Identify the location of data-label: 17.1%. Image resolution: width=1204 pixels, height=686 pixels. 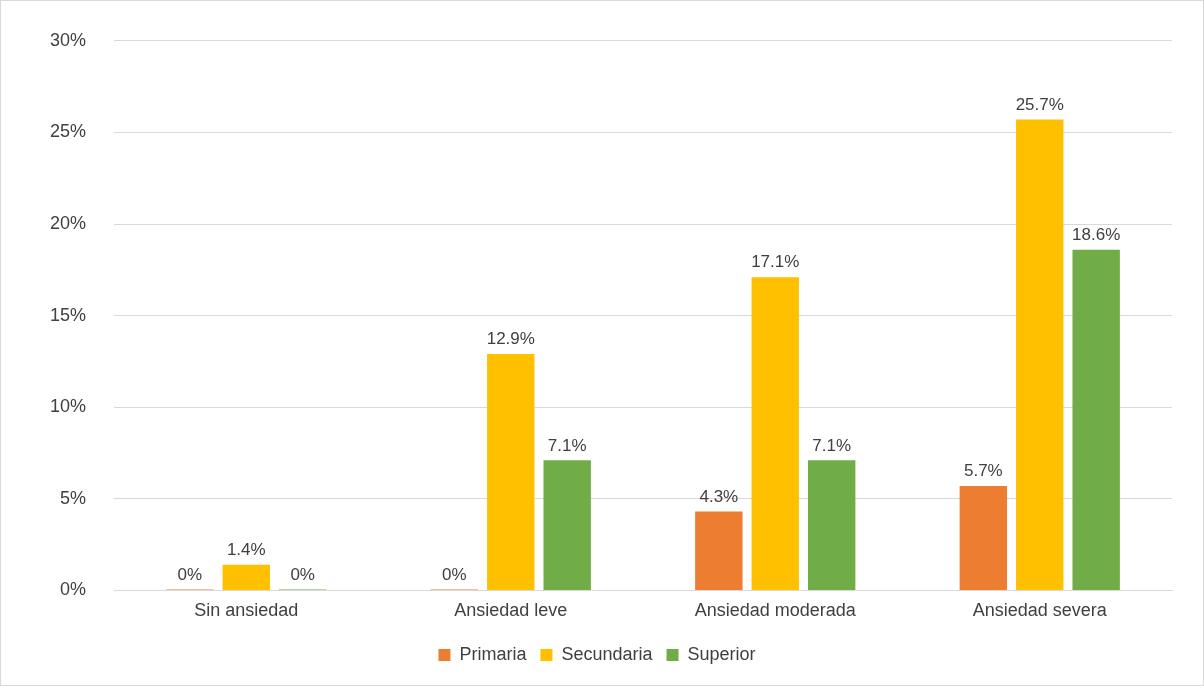
(775, 262).